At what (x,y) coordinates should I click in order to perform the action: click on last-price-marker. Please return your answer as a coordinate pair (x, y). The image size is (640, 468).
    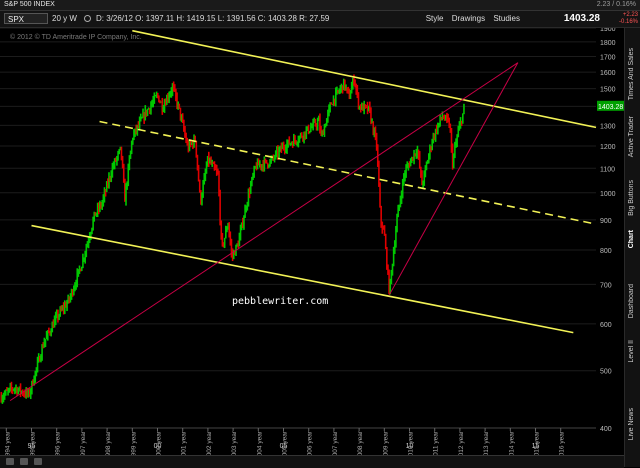
    Looking at the image, I should click on (610, 105).